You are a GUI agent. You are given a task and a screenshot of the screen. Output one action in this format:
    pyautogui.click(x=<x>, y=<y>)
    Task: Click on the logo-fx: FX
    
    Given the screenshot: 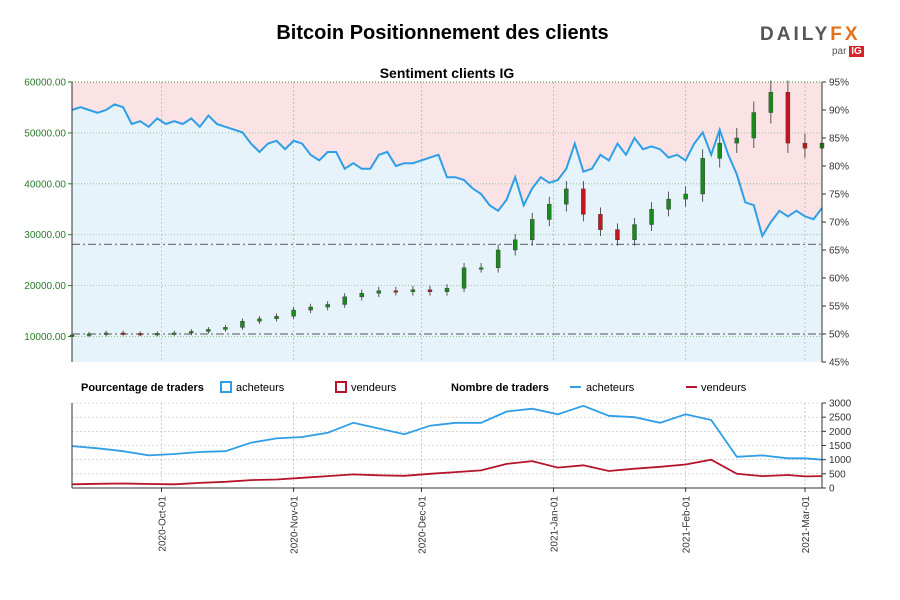 What is the action you would take?
    pyautogui.click(x=845, y=34)
    